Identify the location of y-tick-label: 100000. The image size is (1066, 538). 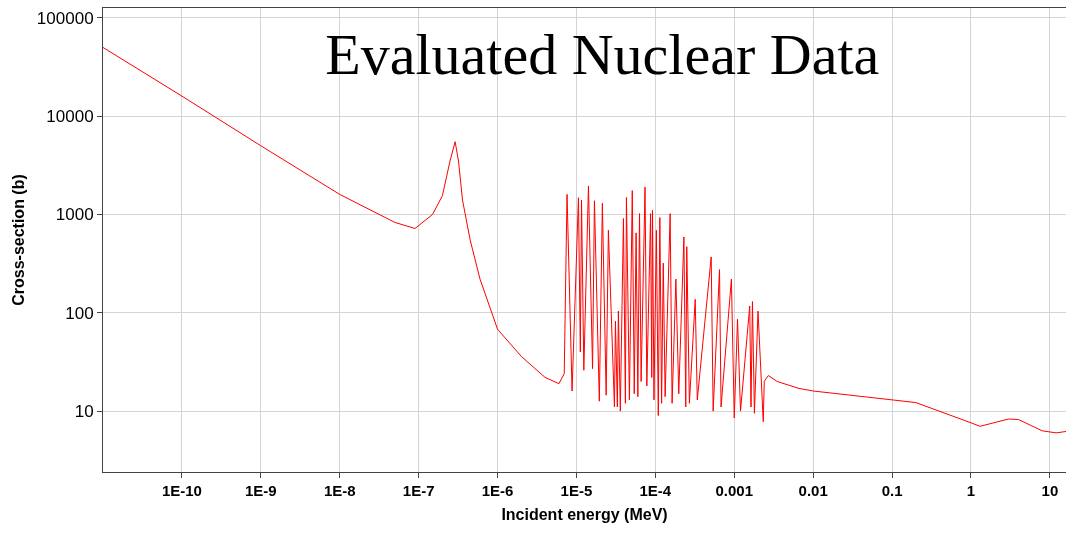
(65, 18).